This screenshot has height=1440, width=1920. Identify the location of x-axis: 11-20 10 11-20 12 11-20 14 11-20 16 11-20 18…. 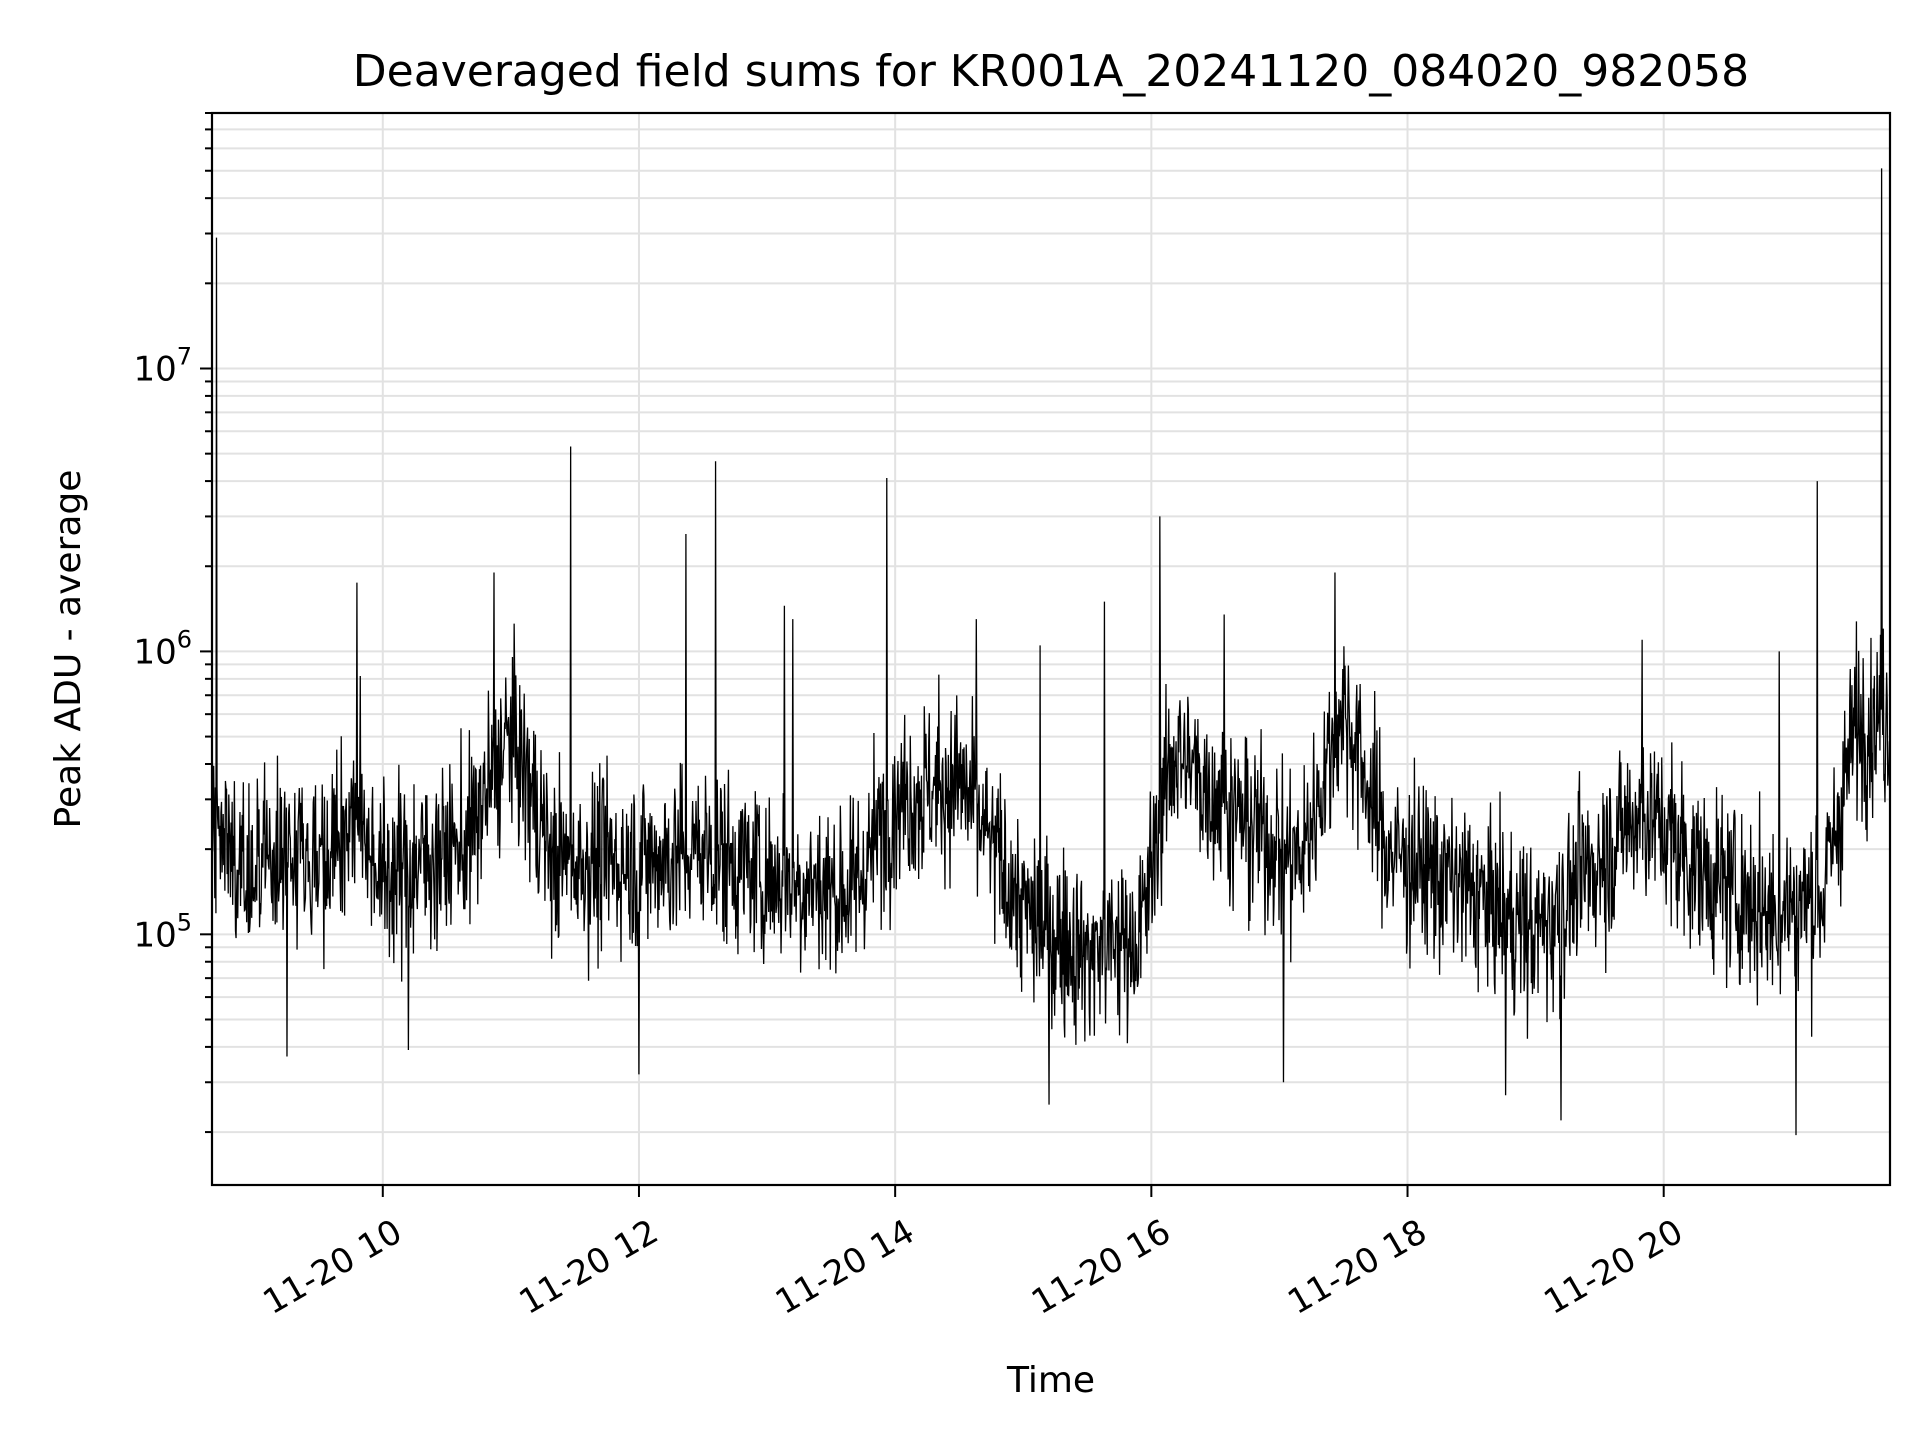
(973, 1254).